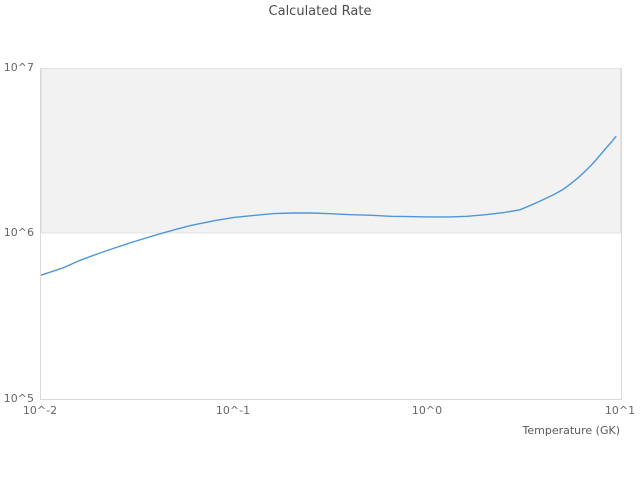 Image resolution: width=640 pixels, height=480 pixels. What do you see at coordinates (233, 410) in the screenshot?
I see `x-tick-label-1e-1: 10^-1` at bounding box center [233, 410].